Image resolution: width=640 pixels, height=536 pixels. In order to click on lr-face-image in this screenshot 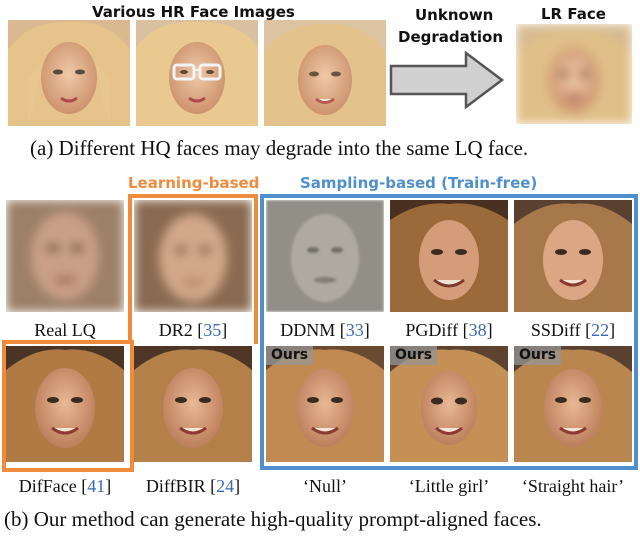, I will do `click(574, 74)`.